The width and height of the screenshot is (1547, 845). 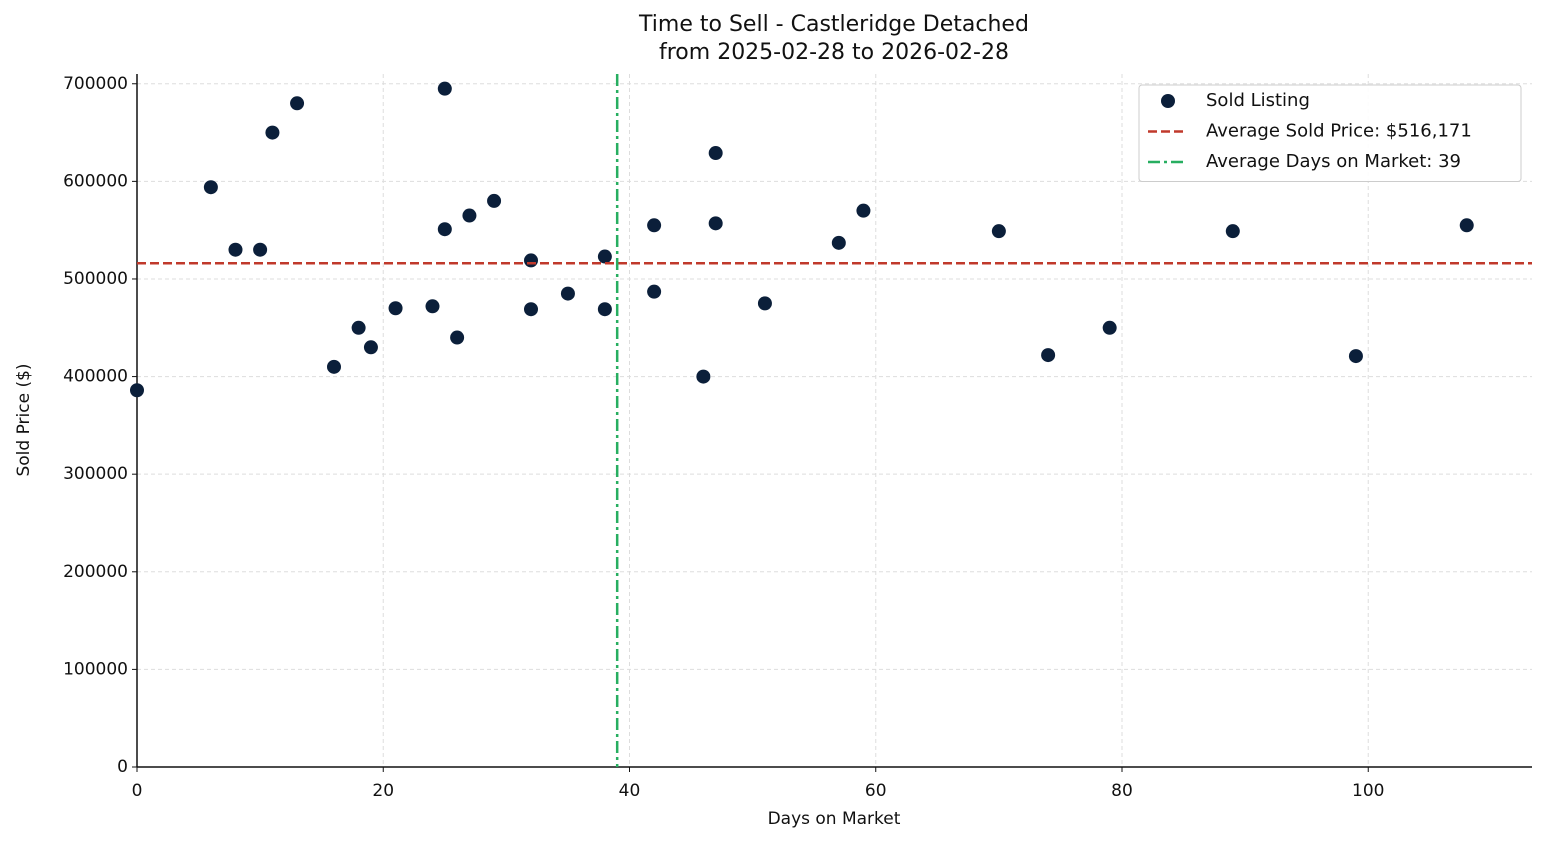 I want to click on x-axis-label: Days on Market, so click(x=834, y=819).